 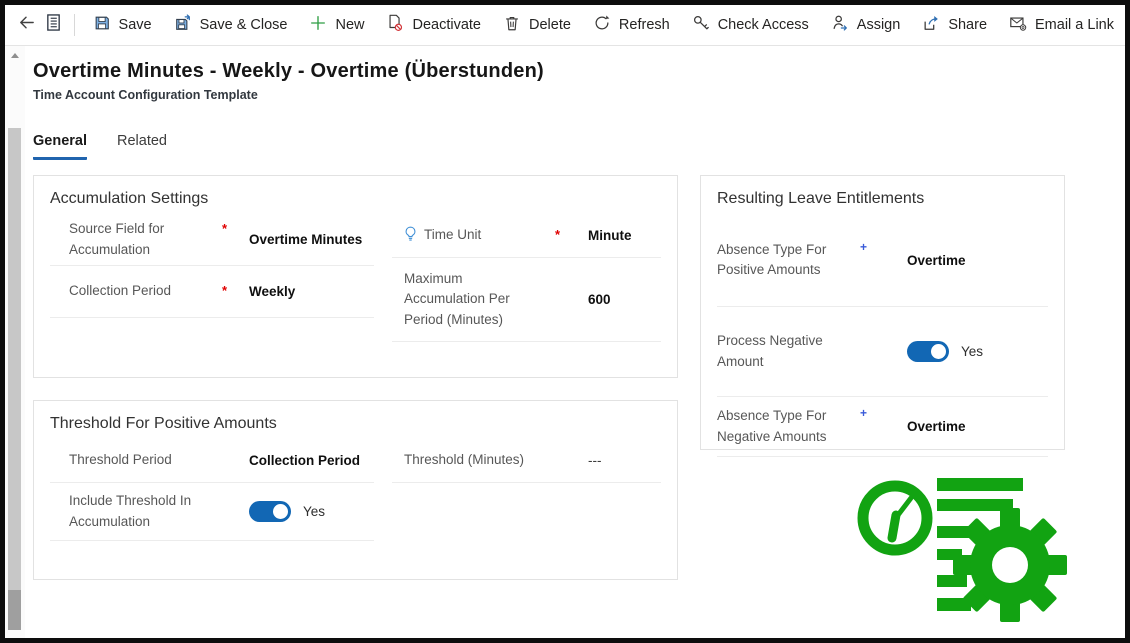 What do you see at coordinates (130, 511) in the screenshot?
I see `include-threshold-label: Include Threshold In Accumulation` at bounding box center [130, 511].